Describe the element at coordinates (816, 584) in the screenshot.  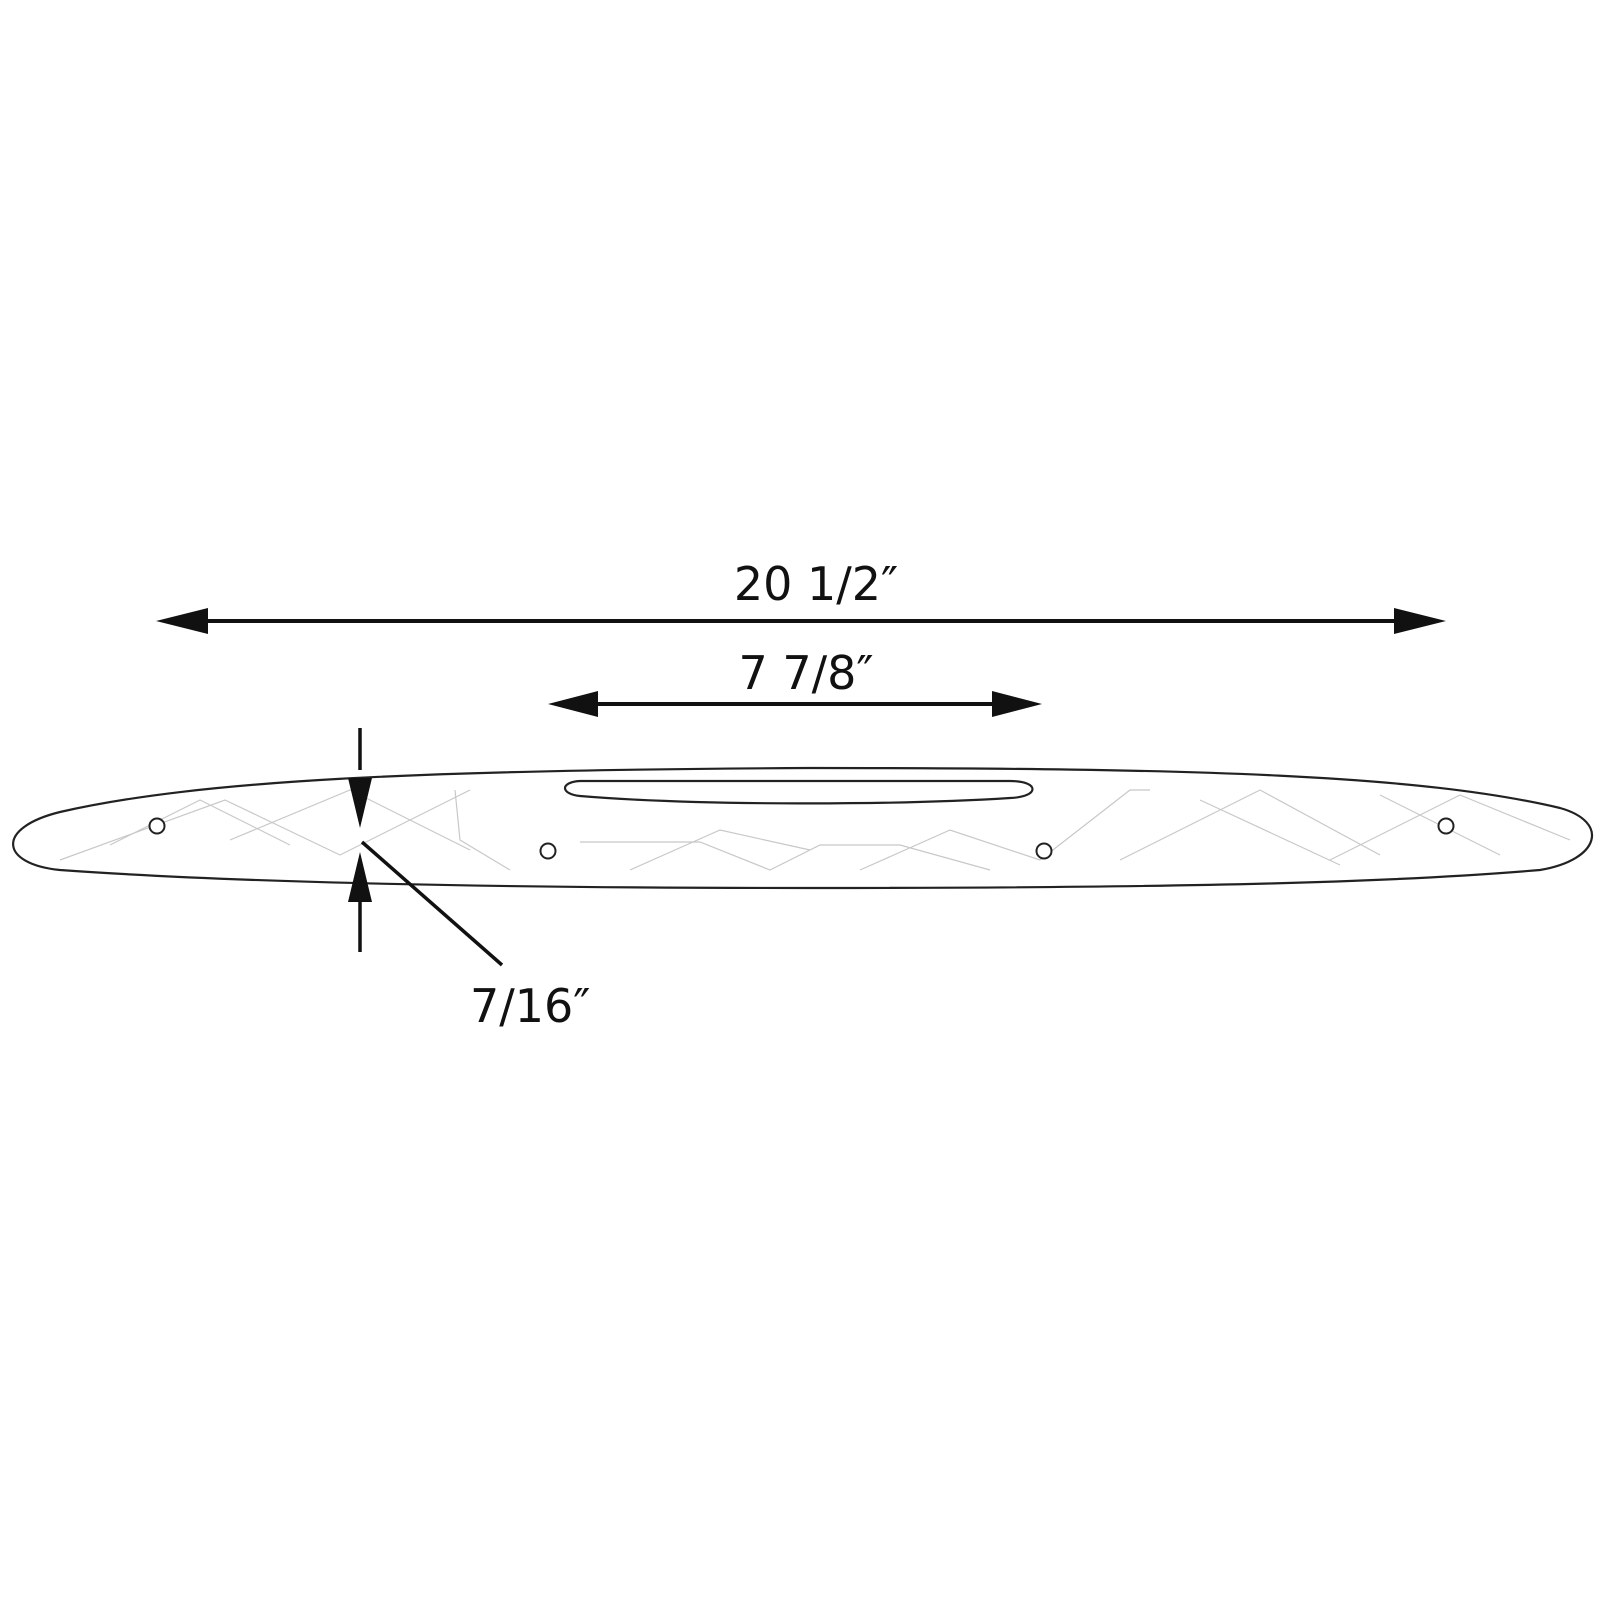
I see `overall-length-label: 20 1/2″` at that location.